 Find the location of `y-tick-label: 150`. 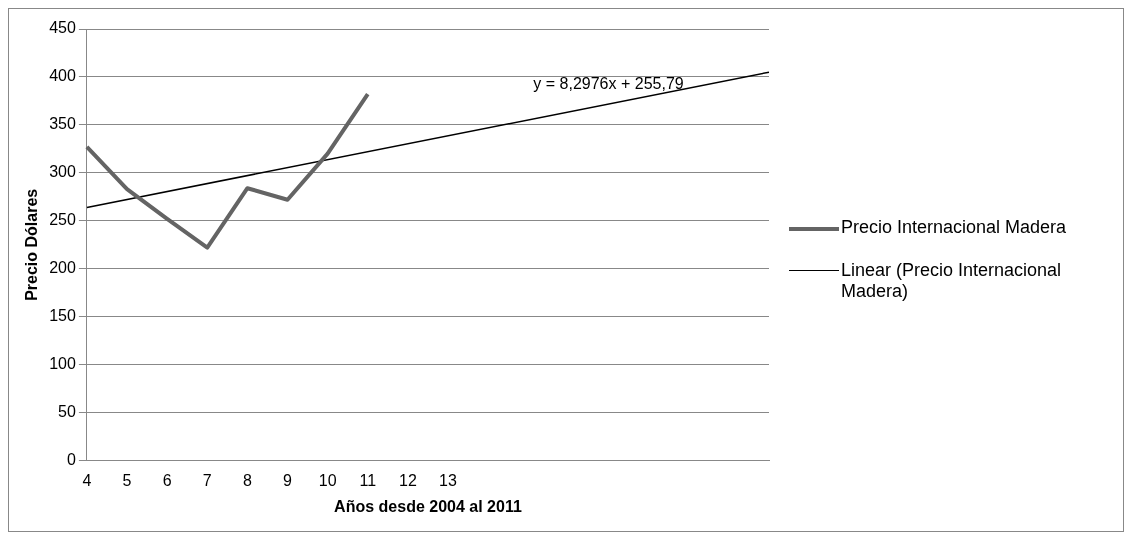

y-tick-label: 150 is located at coordinates (62, 316).